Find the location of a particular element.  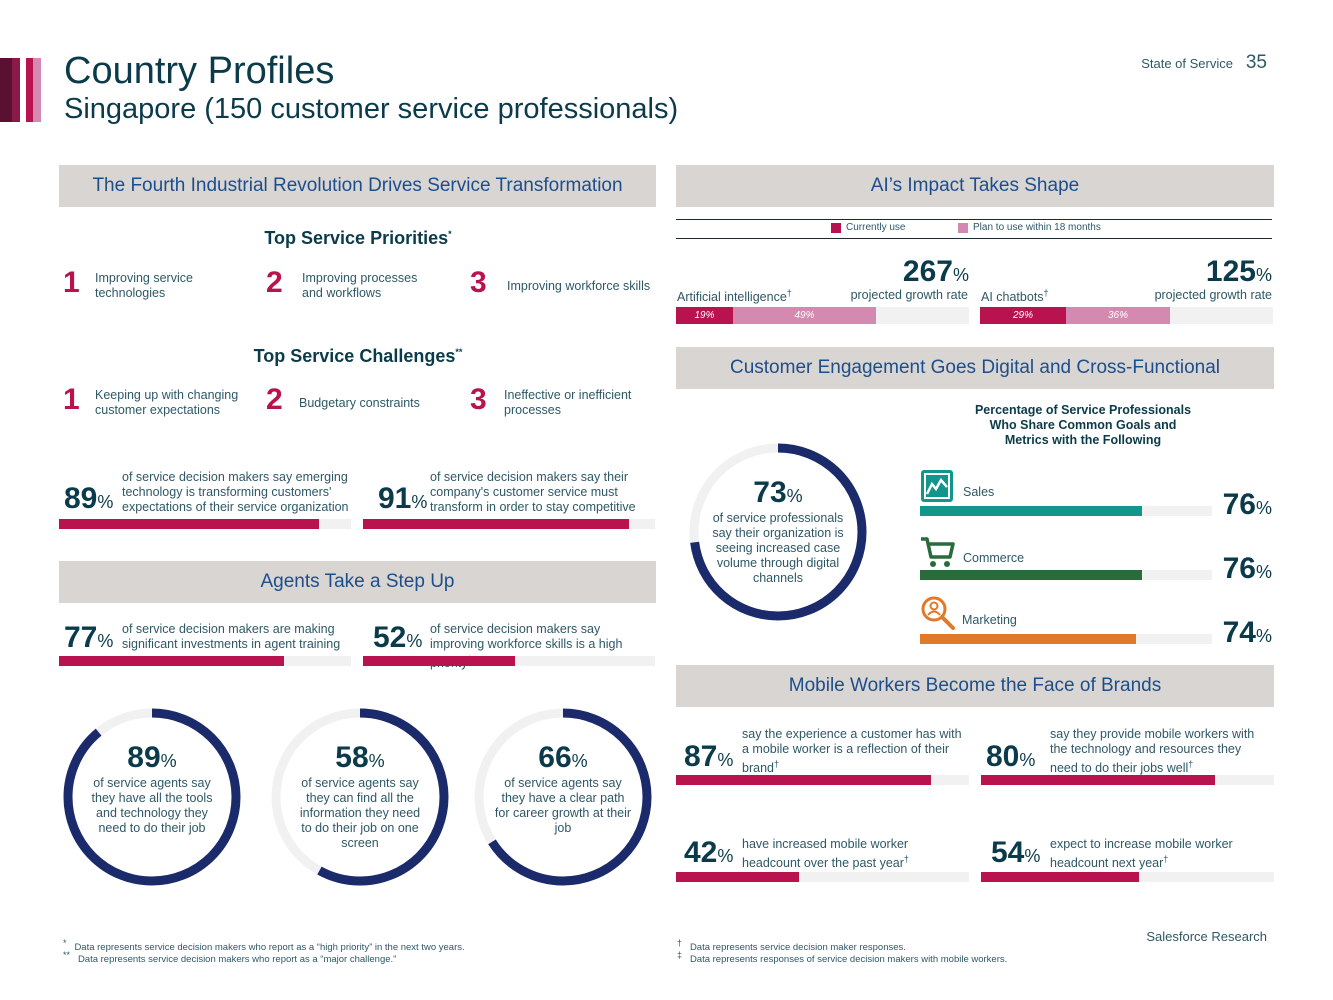

section-mobile-heading: Mobile Workers Become the Face of Brands is located at coordinates (975, 686).